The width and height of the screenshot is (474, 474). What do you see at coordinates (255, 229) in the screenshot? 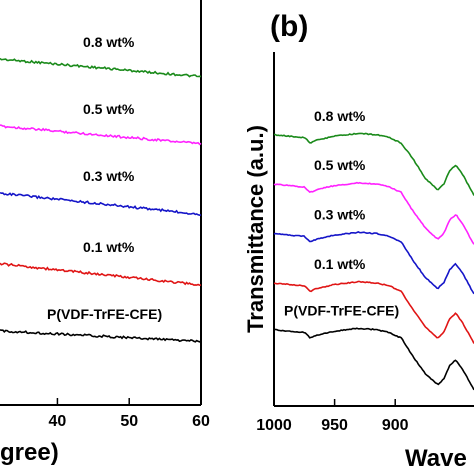
I see `panel-b-y-axis-title: Transmittance (a.u.)` at bounding box center [255, 229].